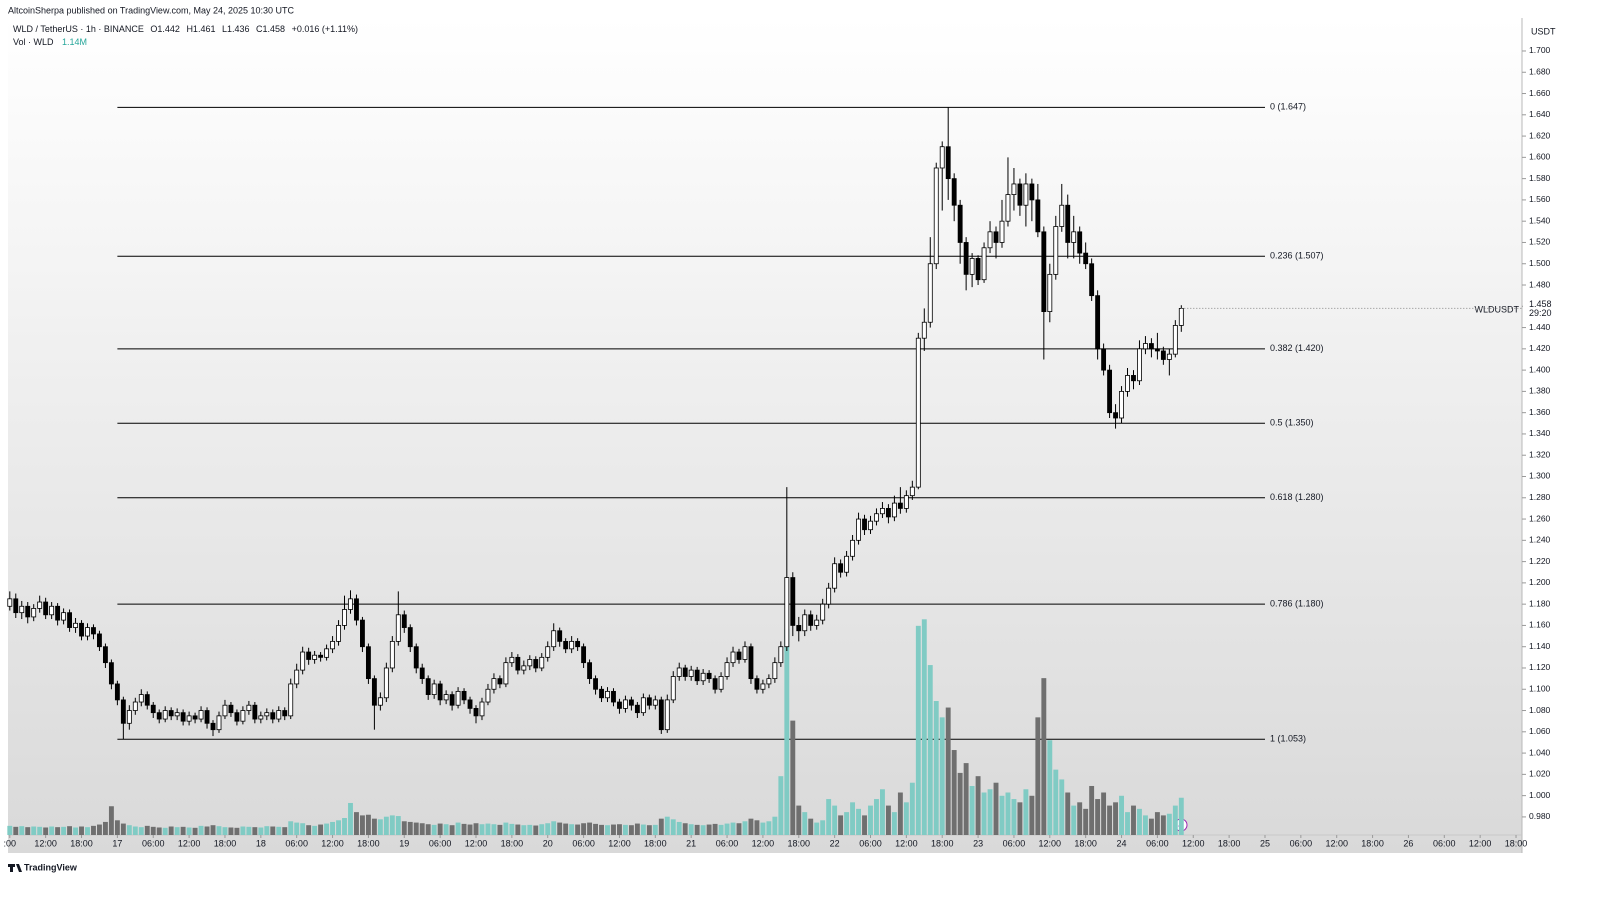  What do you see at coordinates (1288, 107) in the screenshot?
I see `fib-label: 0 (1.647)` at bounding box center [1288, 107].